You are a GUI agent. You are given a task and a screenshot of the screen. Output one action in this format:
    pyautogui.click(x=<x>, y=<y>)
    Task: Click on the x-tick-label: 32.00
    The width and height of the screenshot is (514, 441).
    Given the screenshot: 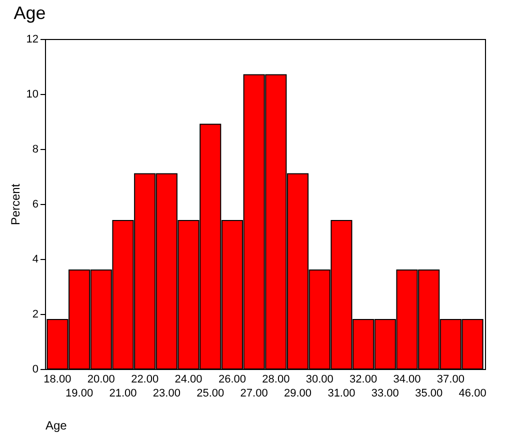 What is the action you would take?
    pyautogui.click(x=364, y=380)
    